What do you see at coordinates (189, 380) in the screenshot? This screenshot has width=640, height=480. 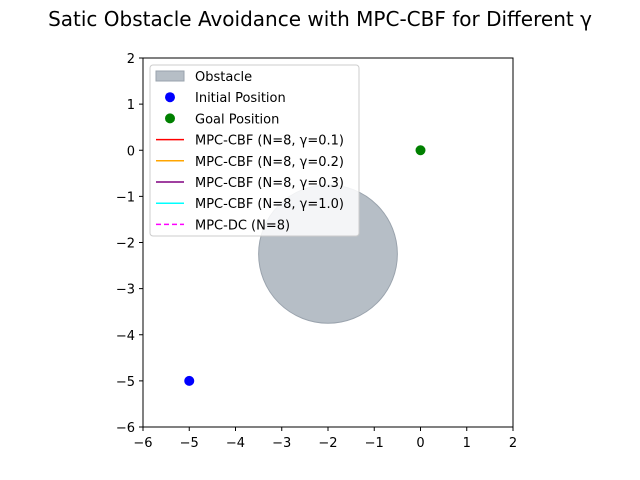 I see `initial-position-marker` at bounding box center [189, 380].